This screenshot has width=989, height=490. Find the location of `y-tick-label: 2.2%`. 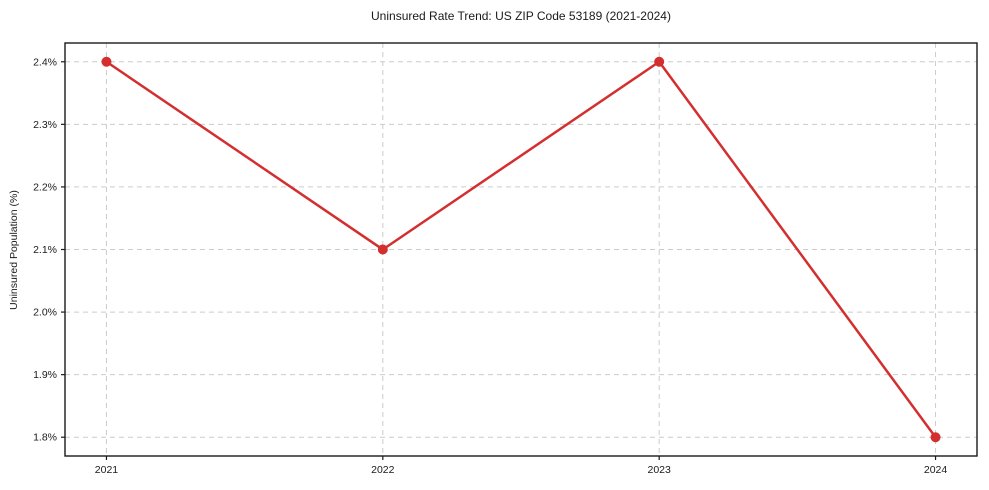

y-tick-label: 2.2% is located at coordinates (45, 187).